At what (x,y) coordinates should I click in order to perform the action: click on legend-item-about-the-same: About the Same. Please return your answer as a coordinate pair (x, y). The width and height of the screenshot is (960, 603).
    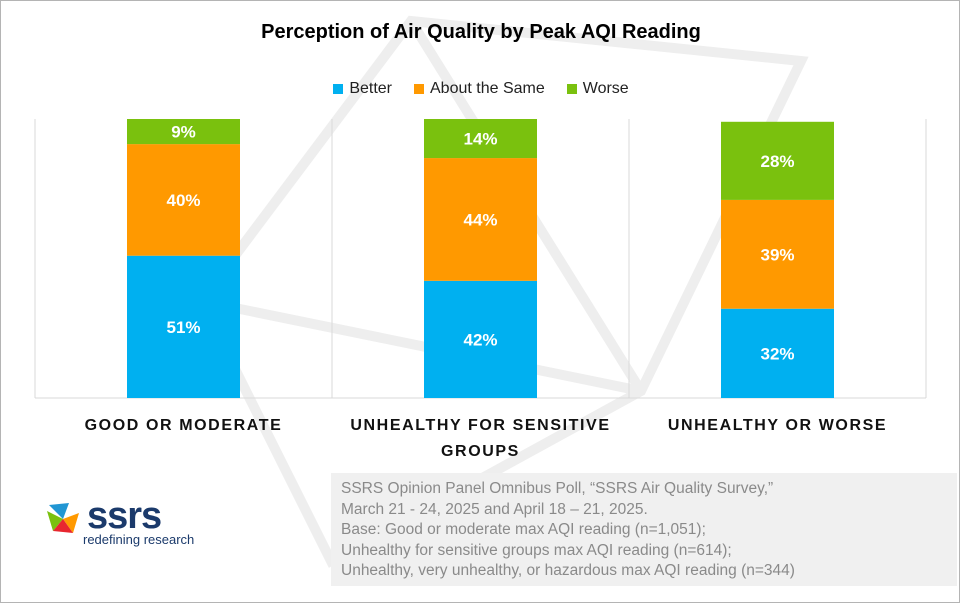
    Looking at the image, I should click on (479, 89).